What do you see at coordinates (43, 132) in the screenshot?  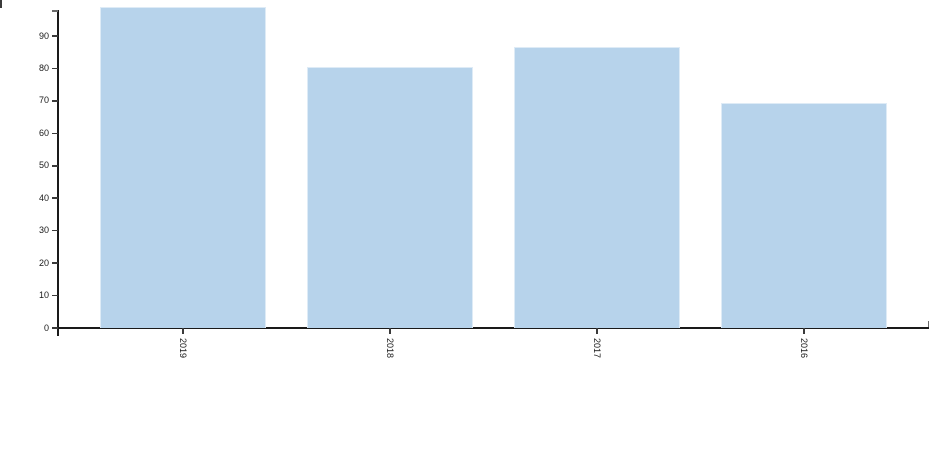 I see `y-tick-label: 60` at bounding box center [43, 132].